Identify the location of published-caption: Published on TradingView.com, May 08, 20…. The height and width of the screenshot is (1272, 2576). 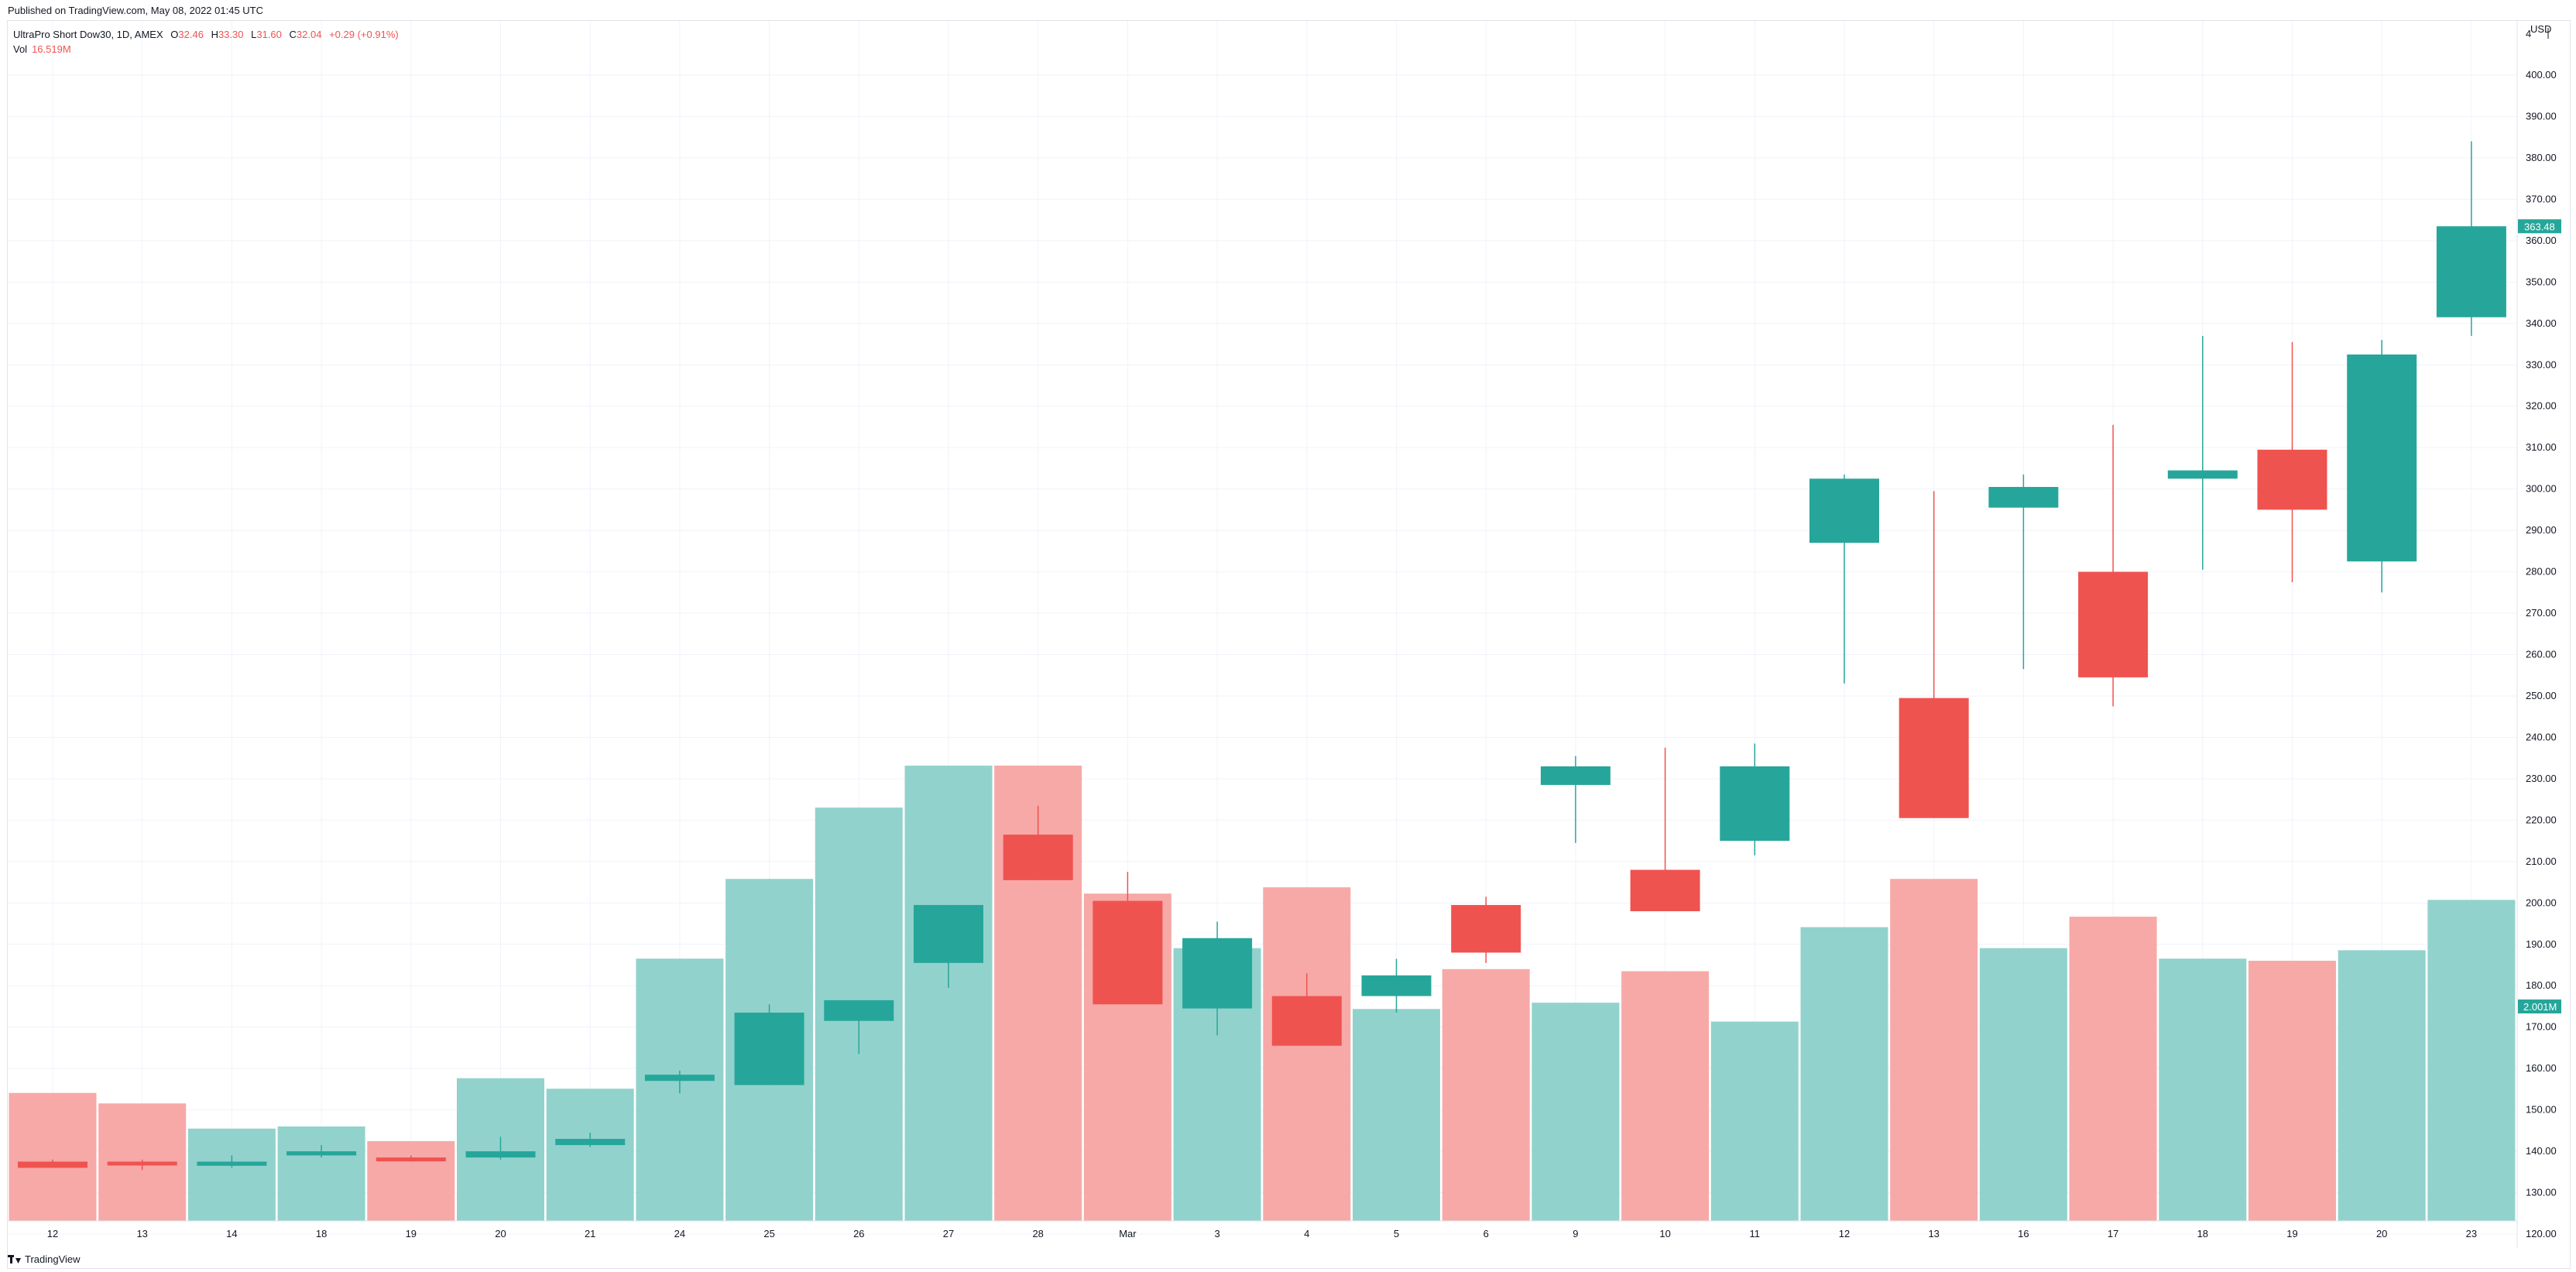
(135, 10).